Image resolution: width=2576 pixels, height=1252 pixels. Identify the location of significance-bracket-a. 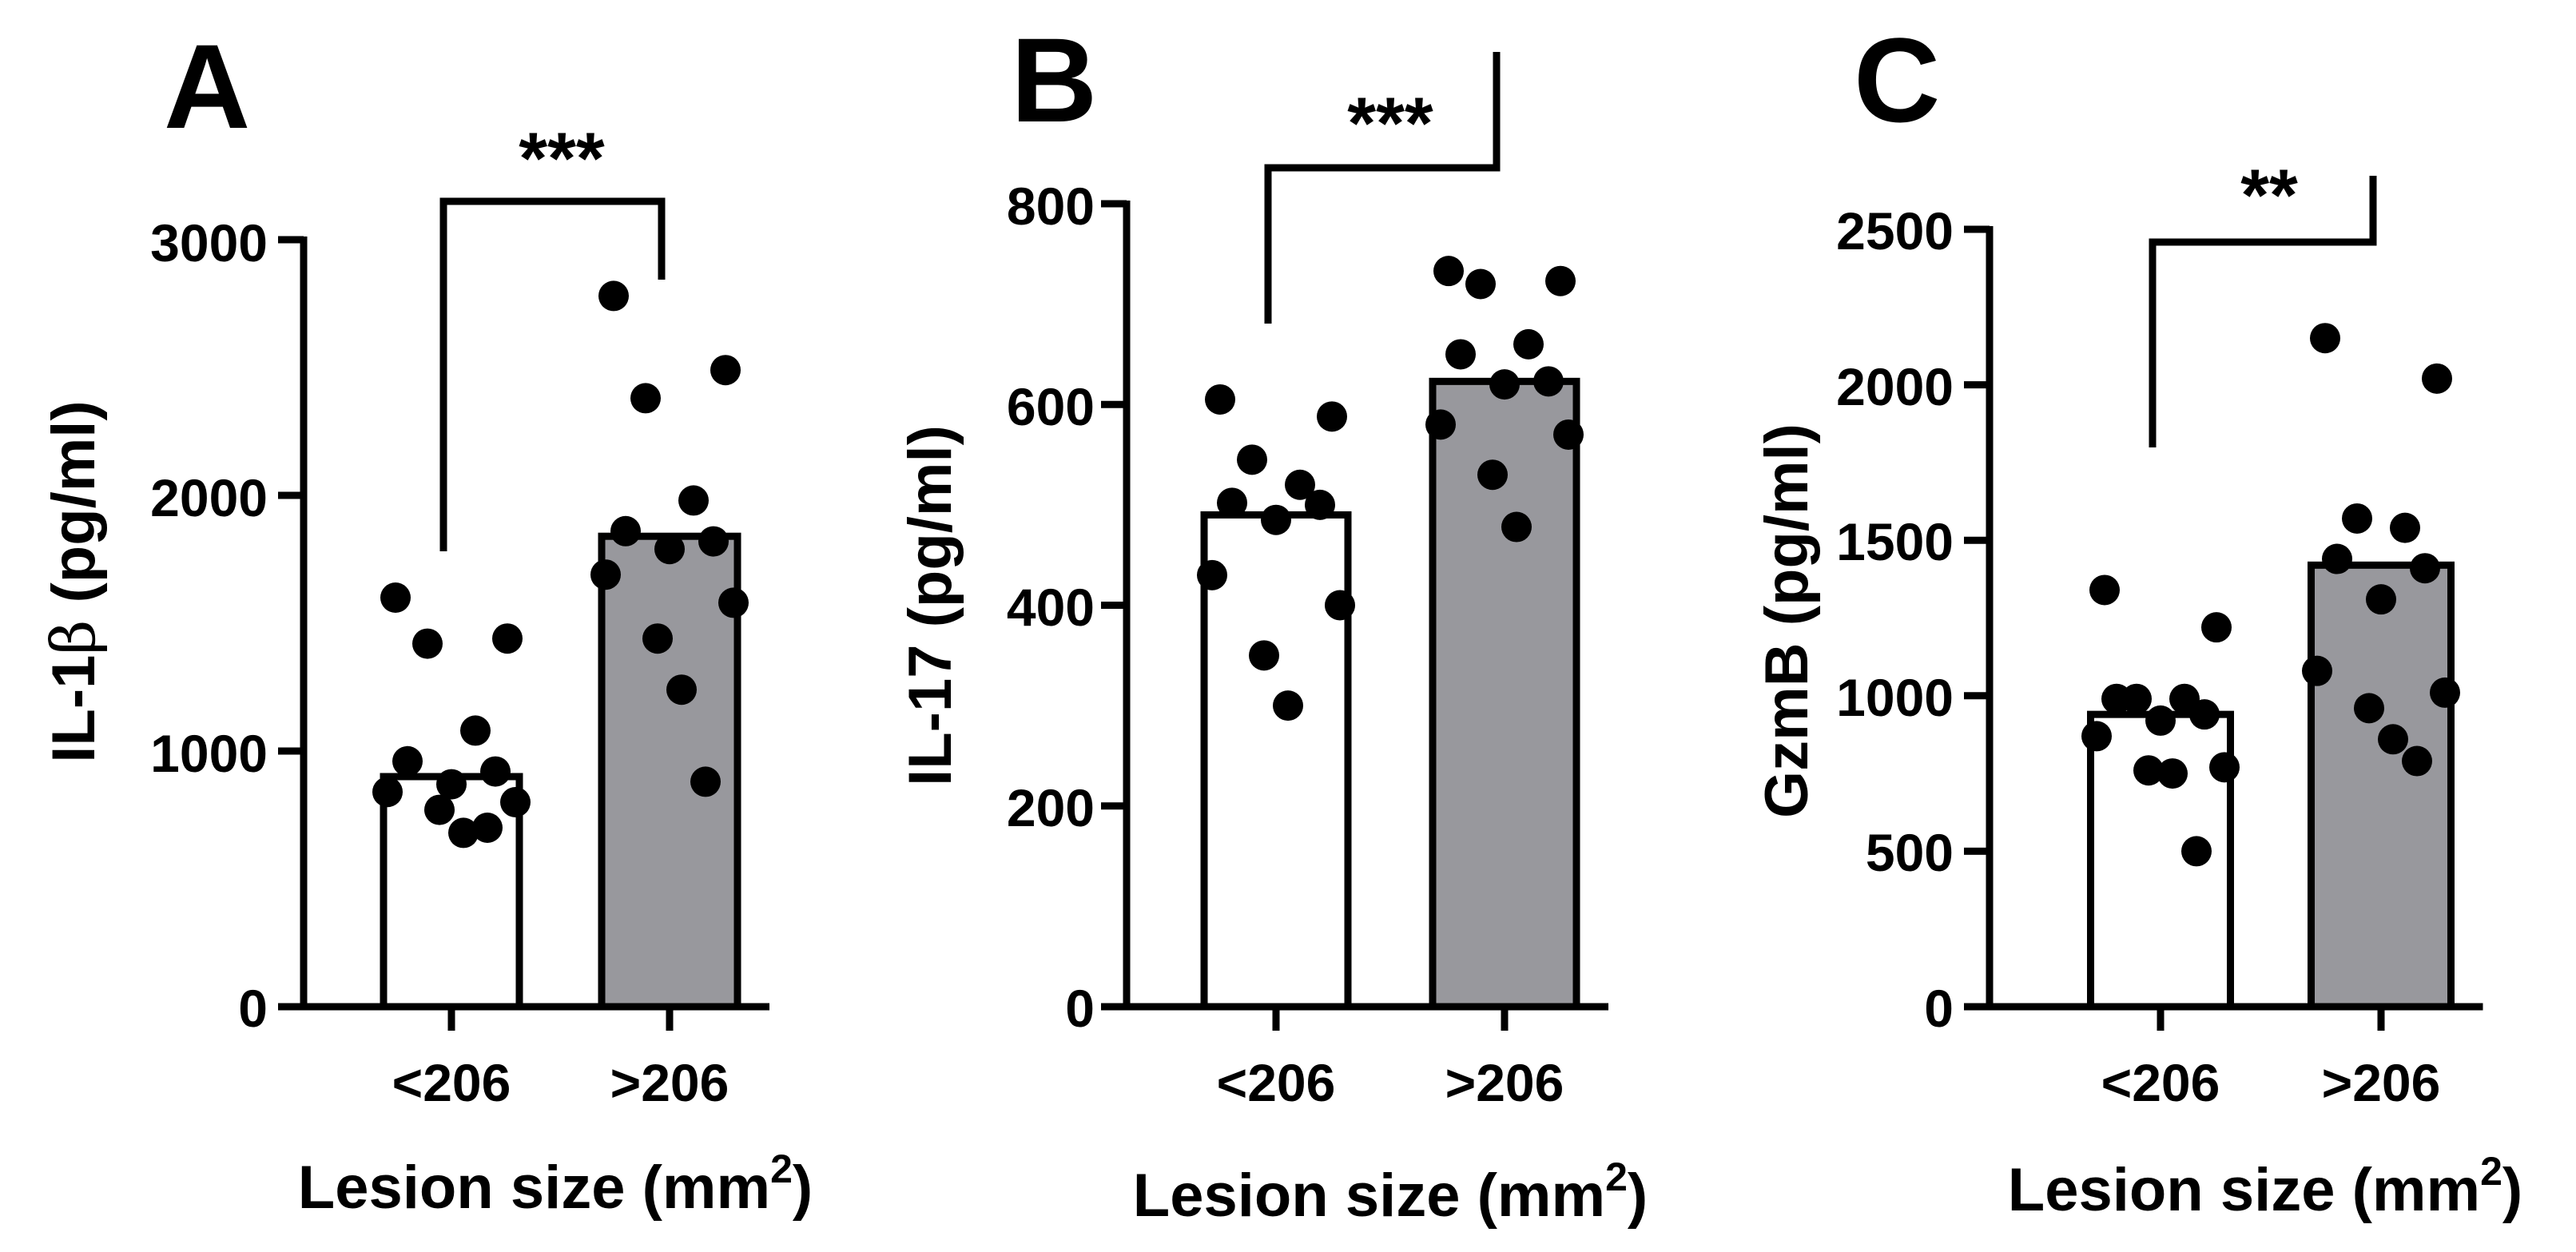
(552, 374).